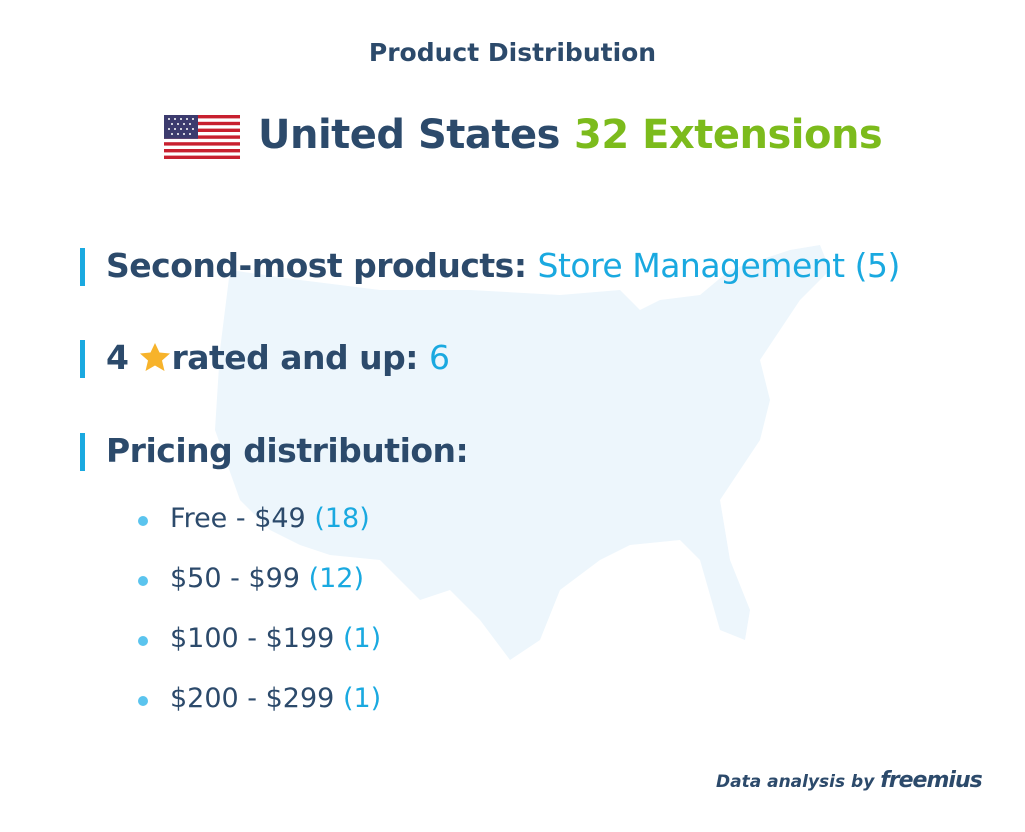  I want to click on price-range: $100 - $199, so click(252, 638).